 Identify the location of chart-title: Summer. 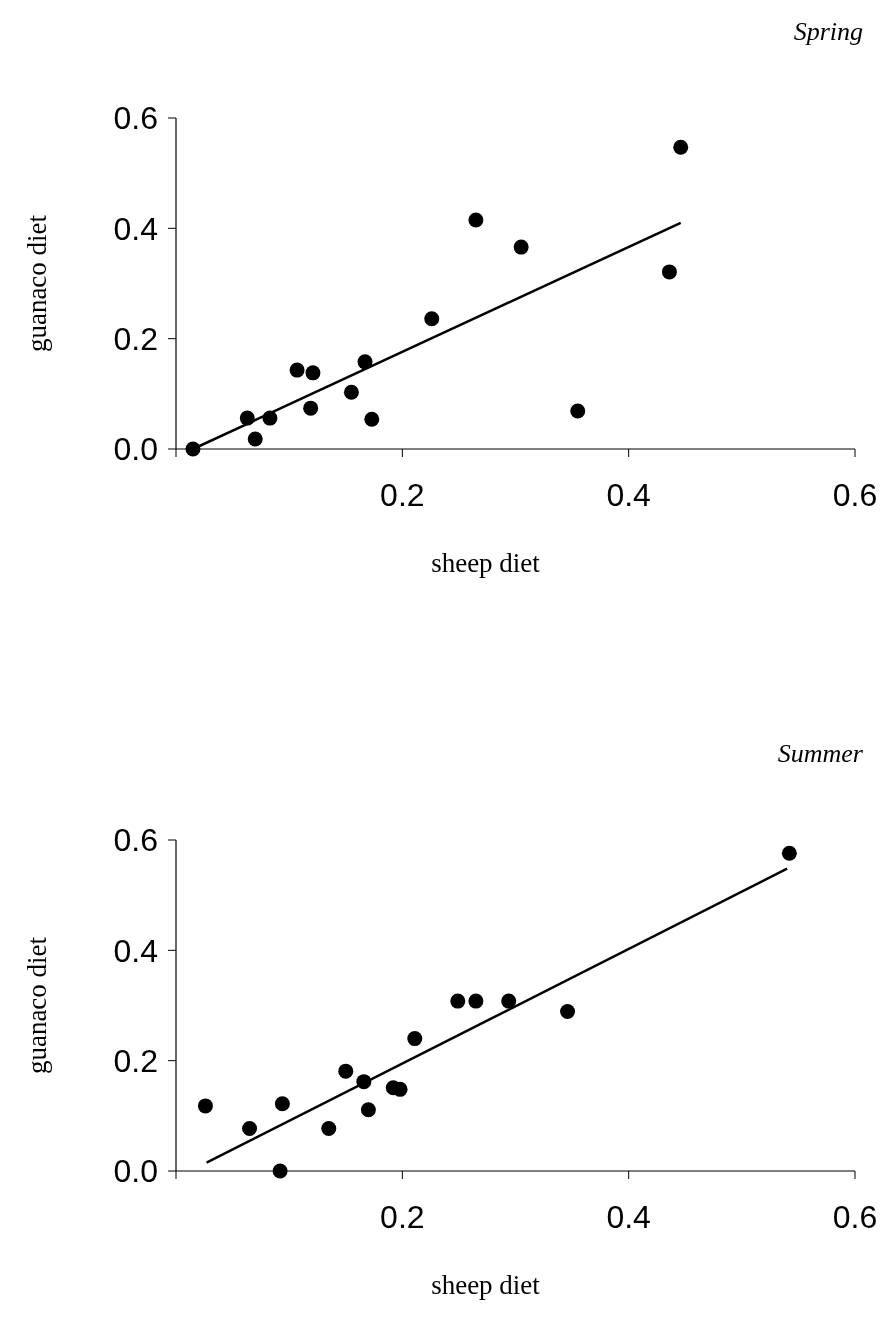
(820, 753).